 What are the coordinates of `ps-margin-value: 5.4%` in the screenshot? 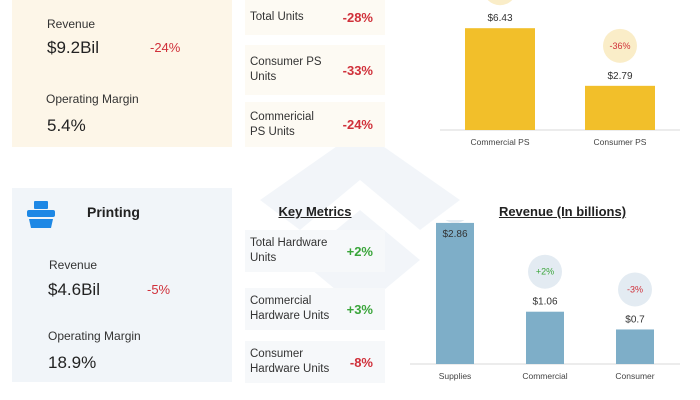 It's located at (66, 125).